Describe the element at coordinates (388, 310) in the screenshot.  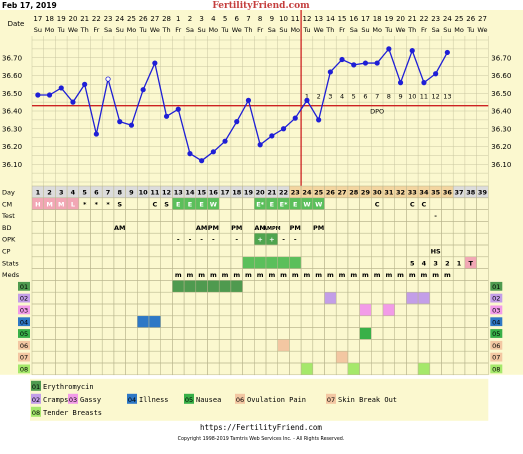
I see `s03-cell` at that location.